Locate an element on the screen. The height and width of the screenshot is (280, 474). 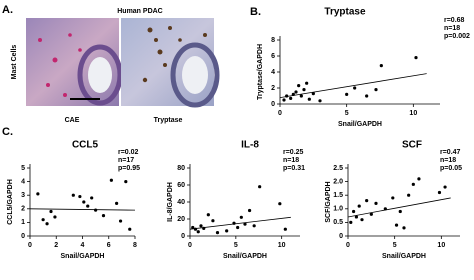
y-tick-label: 2.0 is located at coordinates (338, 181).